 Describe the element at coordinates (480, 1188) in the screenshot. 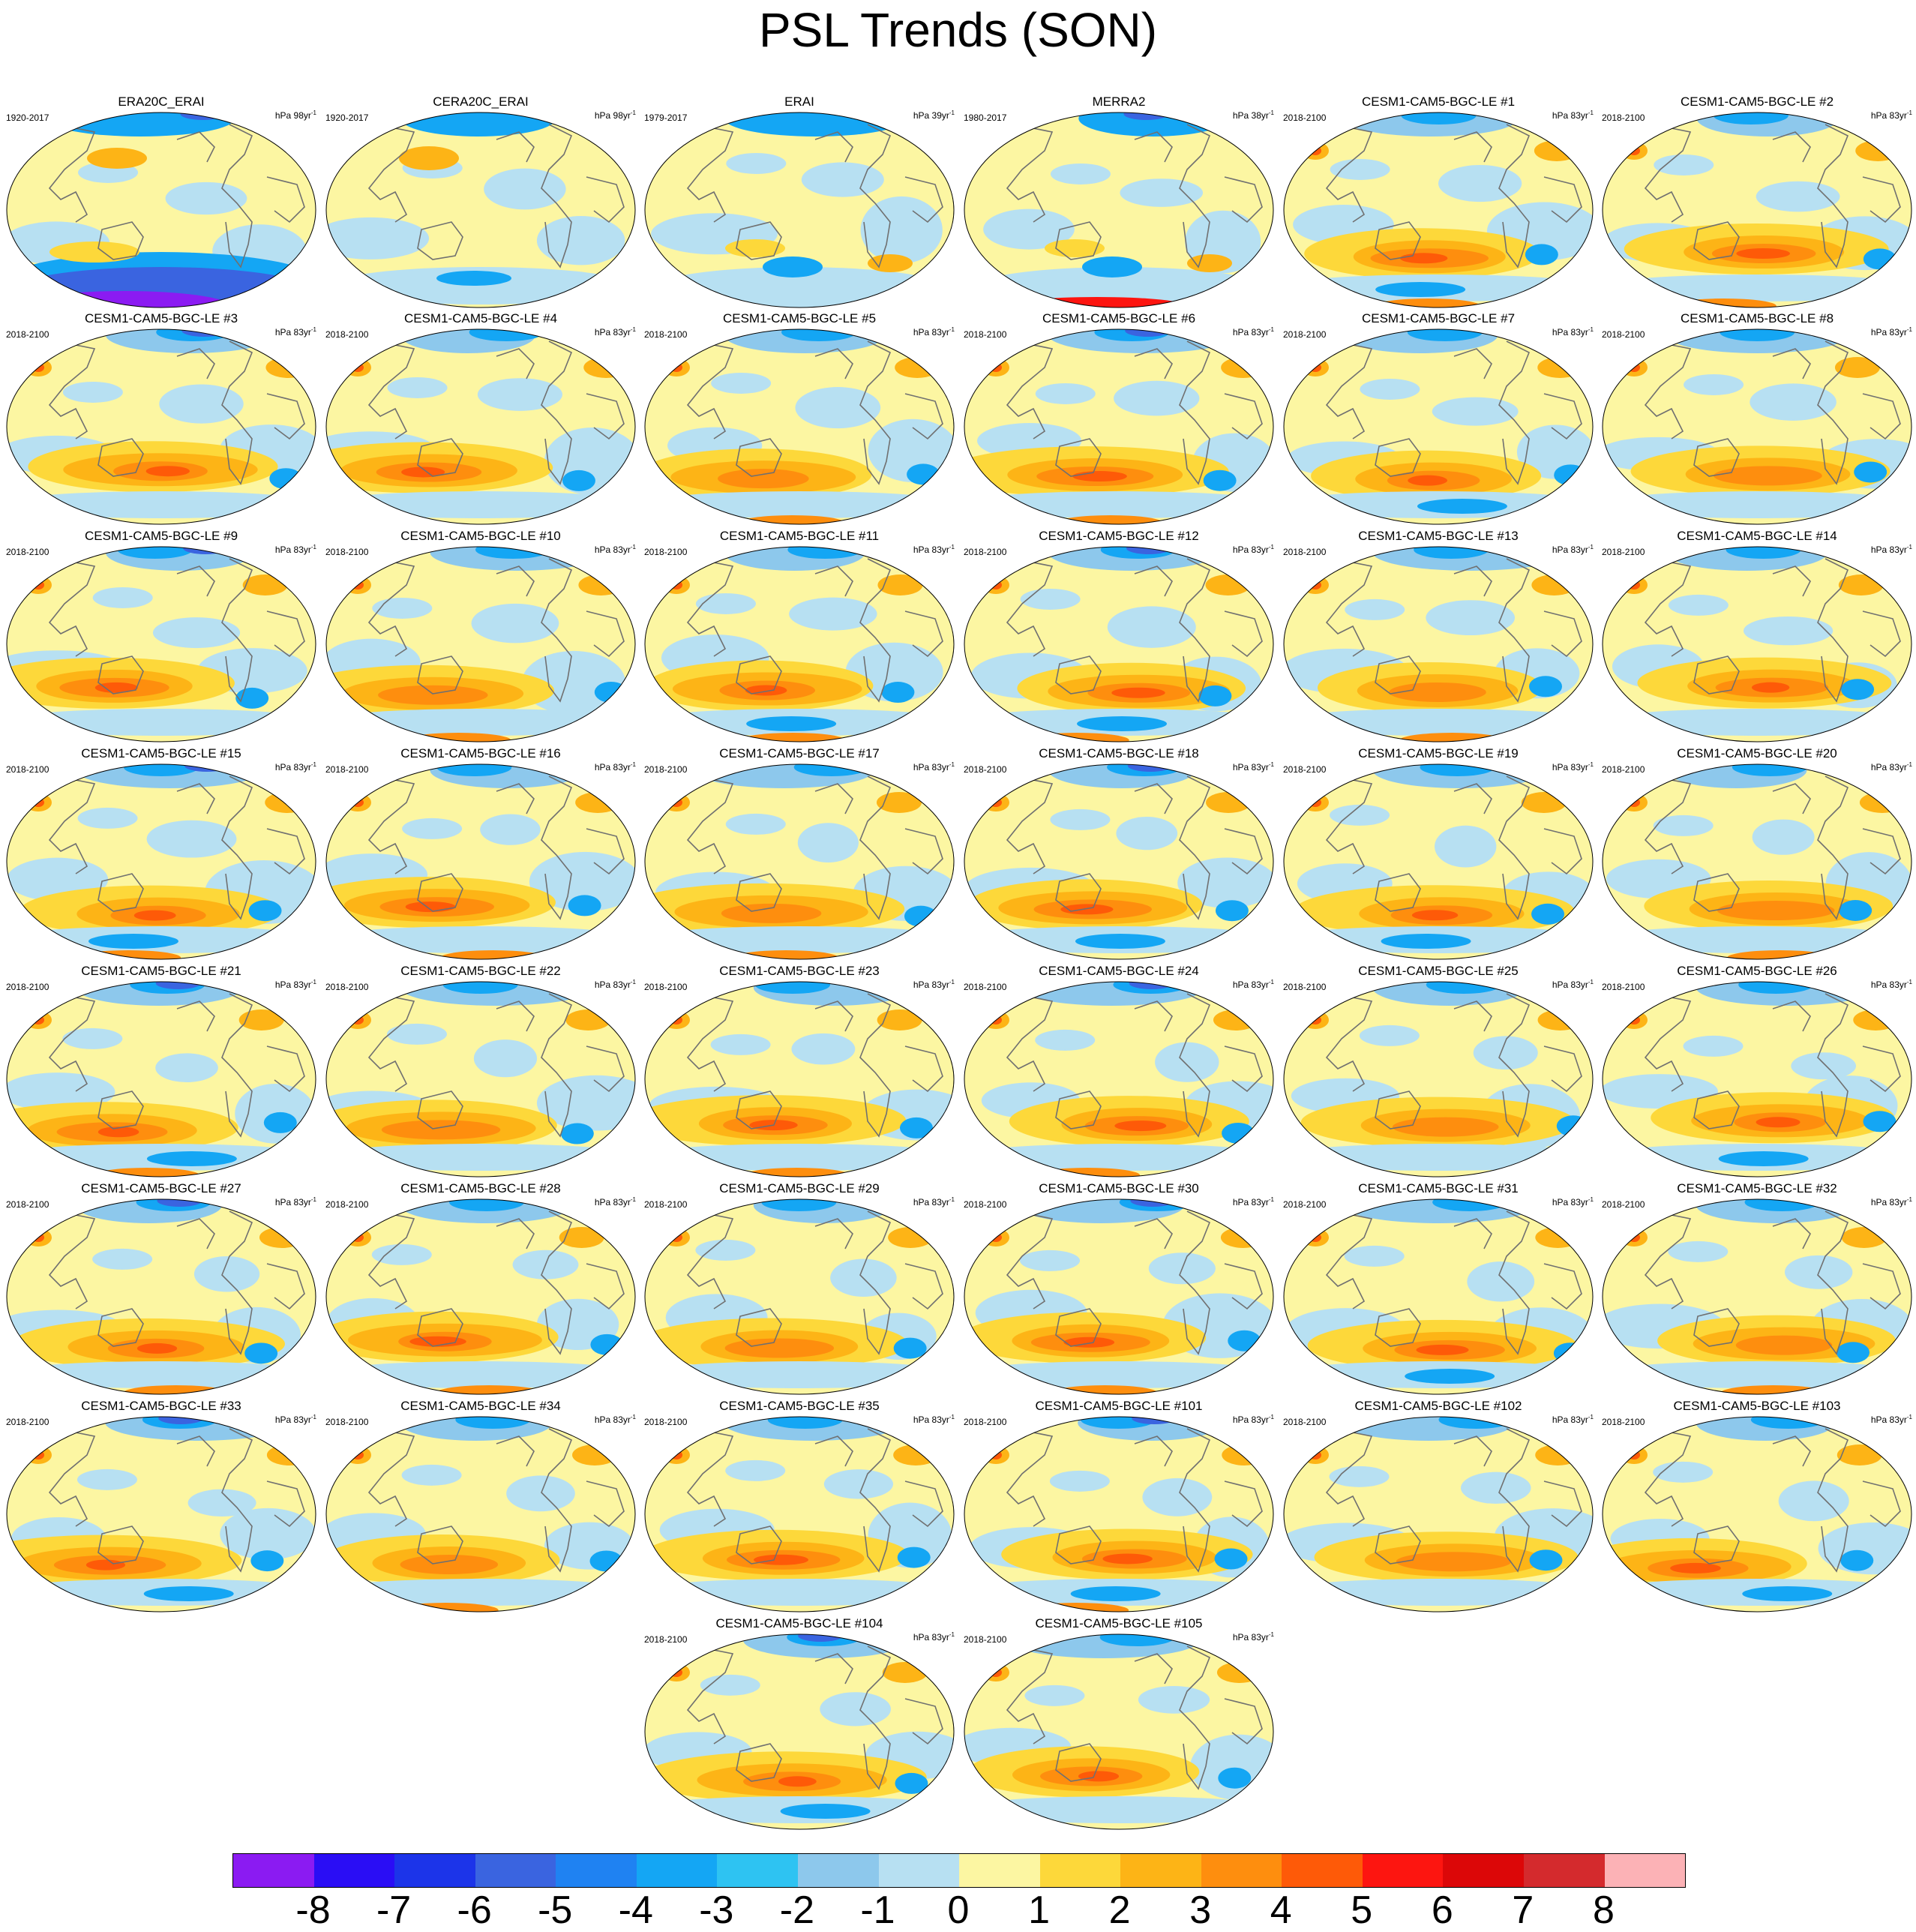

I see `panel-title: CESM1-CAM5-BGC-LE #28` at that location.